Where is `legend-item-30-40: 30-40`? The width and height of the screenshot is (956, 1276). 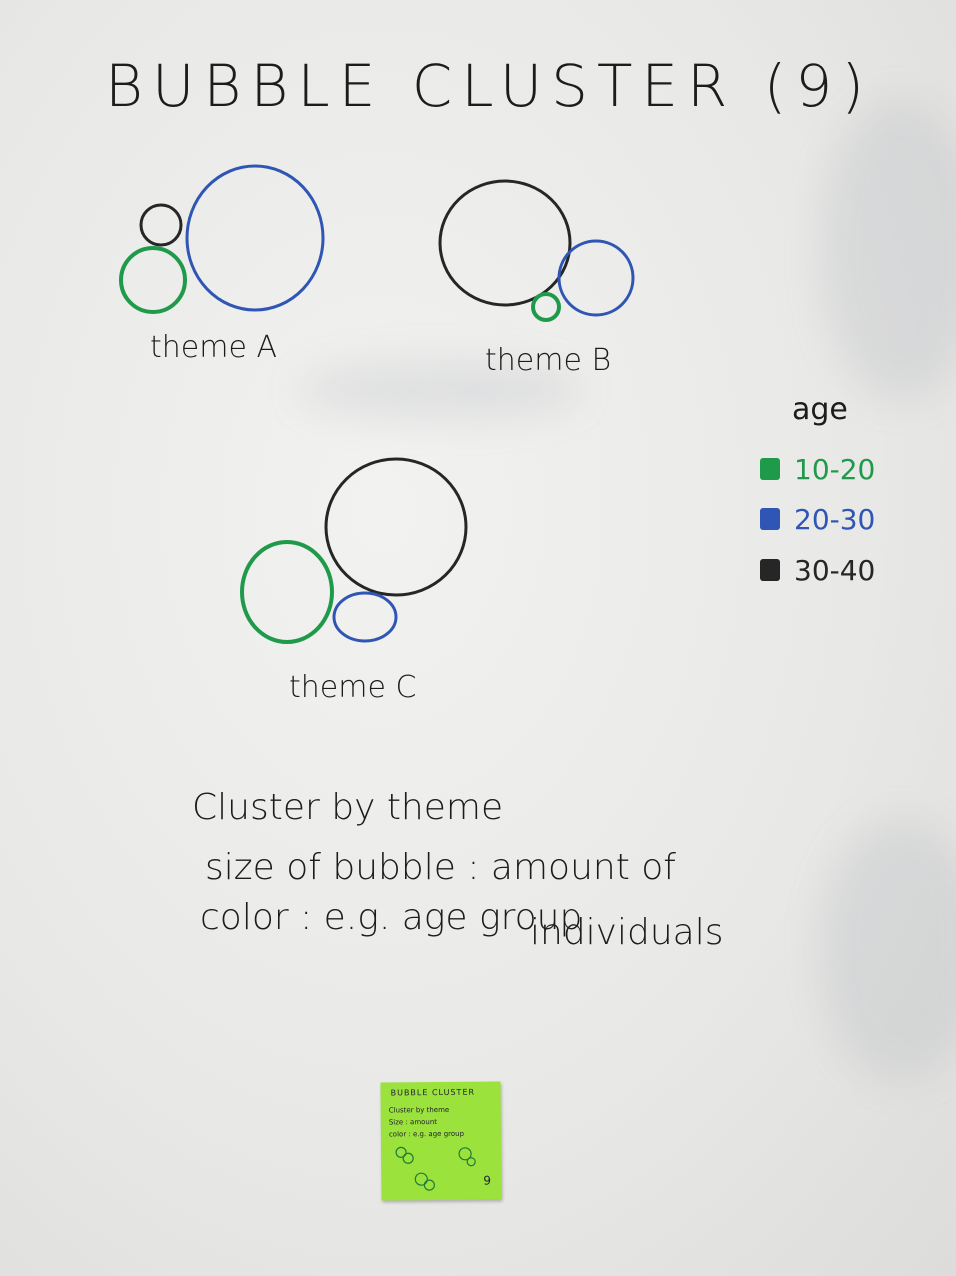
legend-item-30-40: 30-40 is located at coordinates (818, 570).